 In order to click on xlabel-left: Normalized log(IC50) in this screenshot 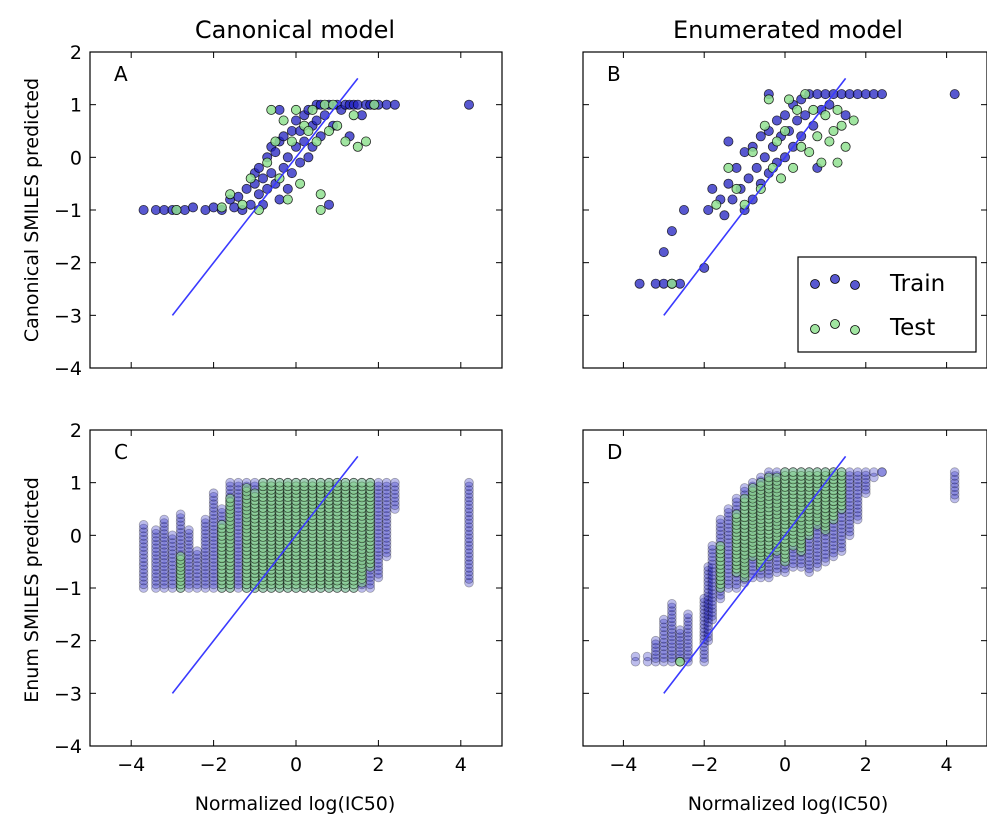, I will do `click(295, 804)`.